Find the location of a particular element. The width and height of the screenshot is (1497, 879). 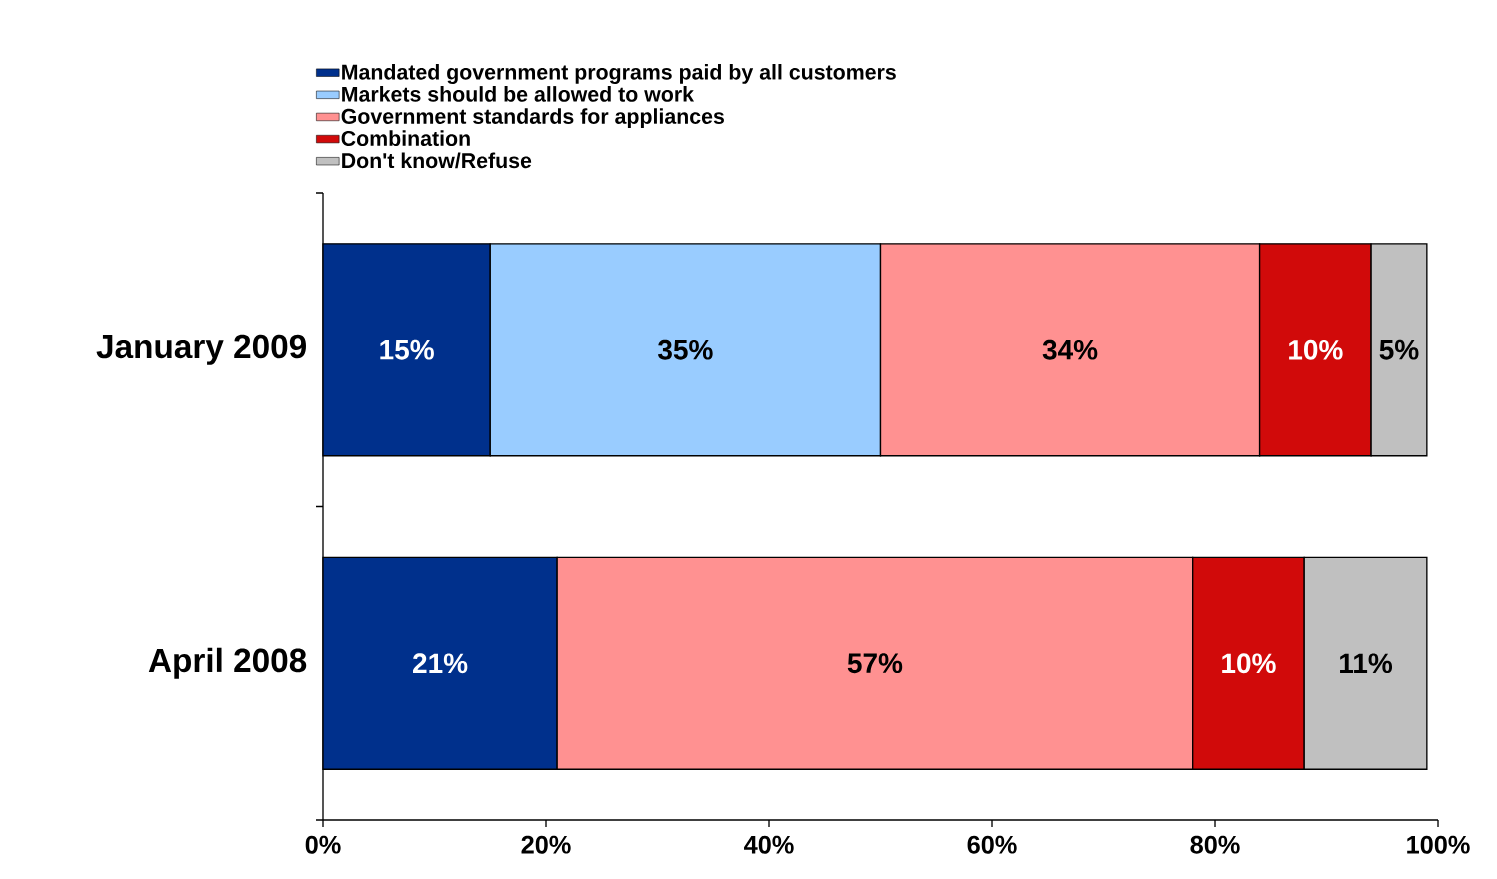

x-tick-label: 80% is located at coordinates (1215, 844).